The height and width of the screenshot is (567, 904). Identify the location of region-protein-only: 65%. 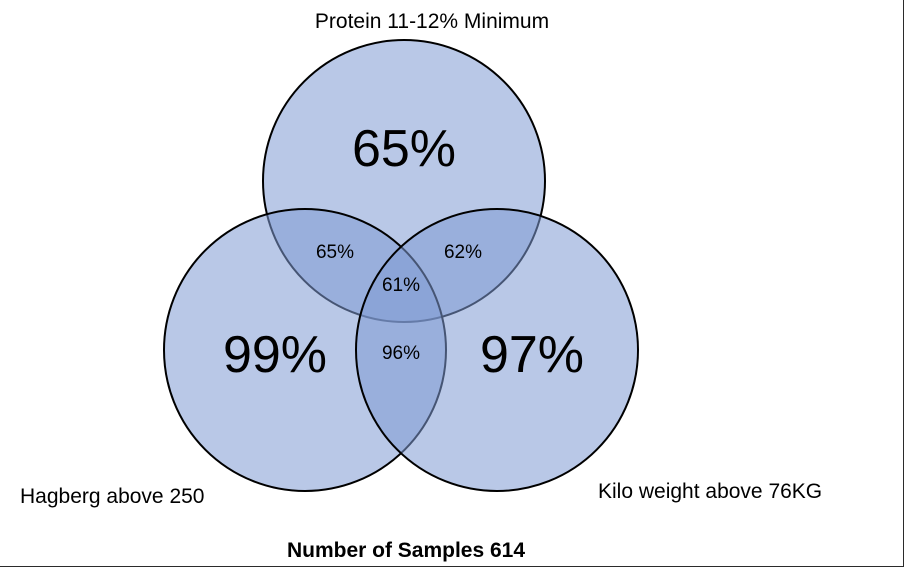
(404, 149).